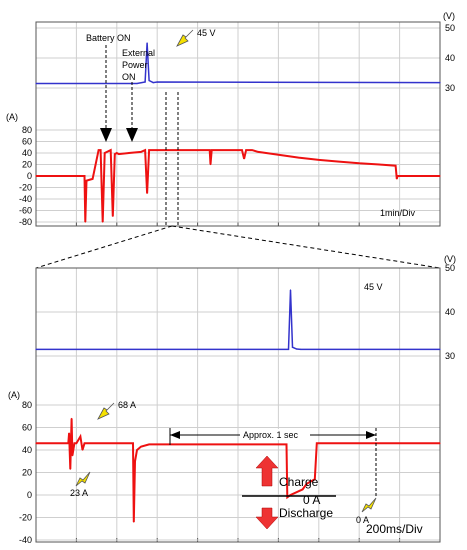 This screenshot has height=550, width=467. What do you see at coordinates (14, 395) in the screenshot?
I see `bottom-current-unit: (A)` at bounding box center [14, 395].